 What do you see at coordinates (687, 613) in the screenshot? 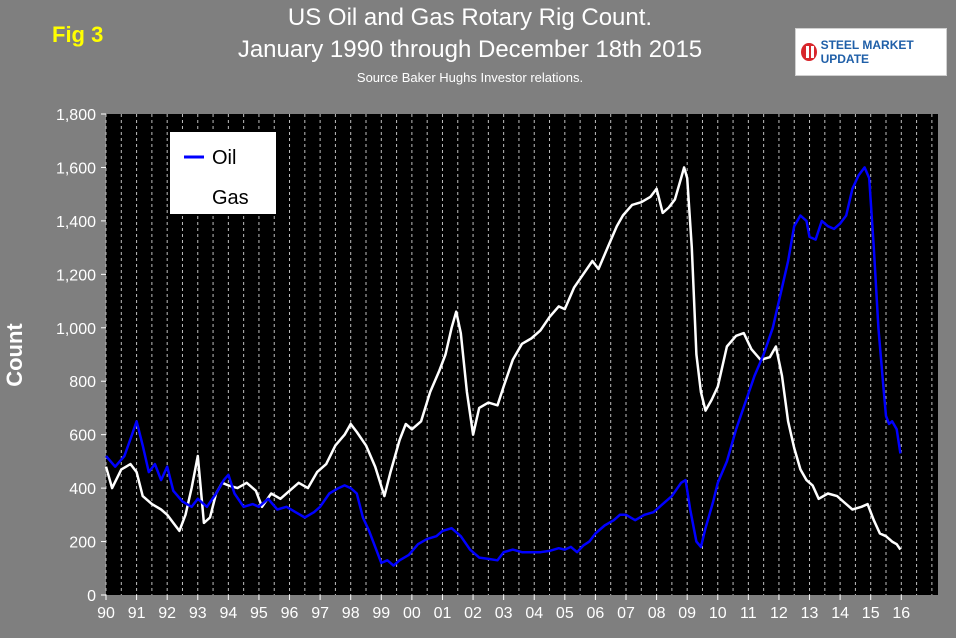
I see `x-tick-label: 09` at bounding box center [687, 613].